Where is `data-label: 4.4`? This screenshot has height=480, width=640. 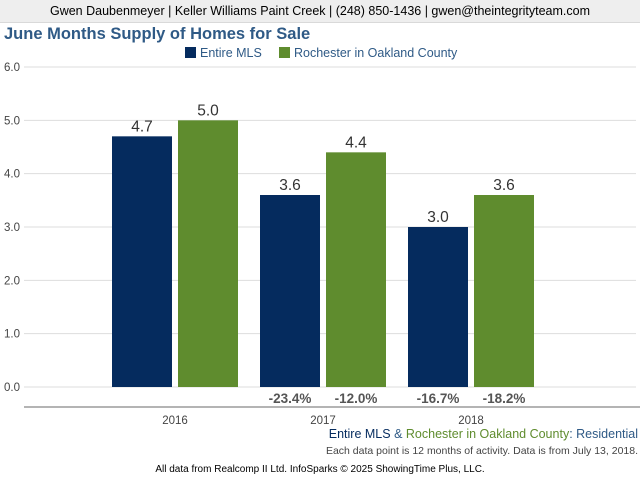 data-label: 4.4 is located at coordinates (356, 142).